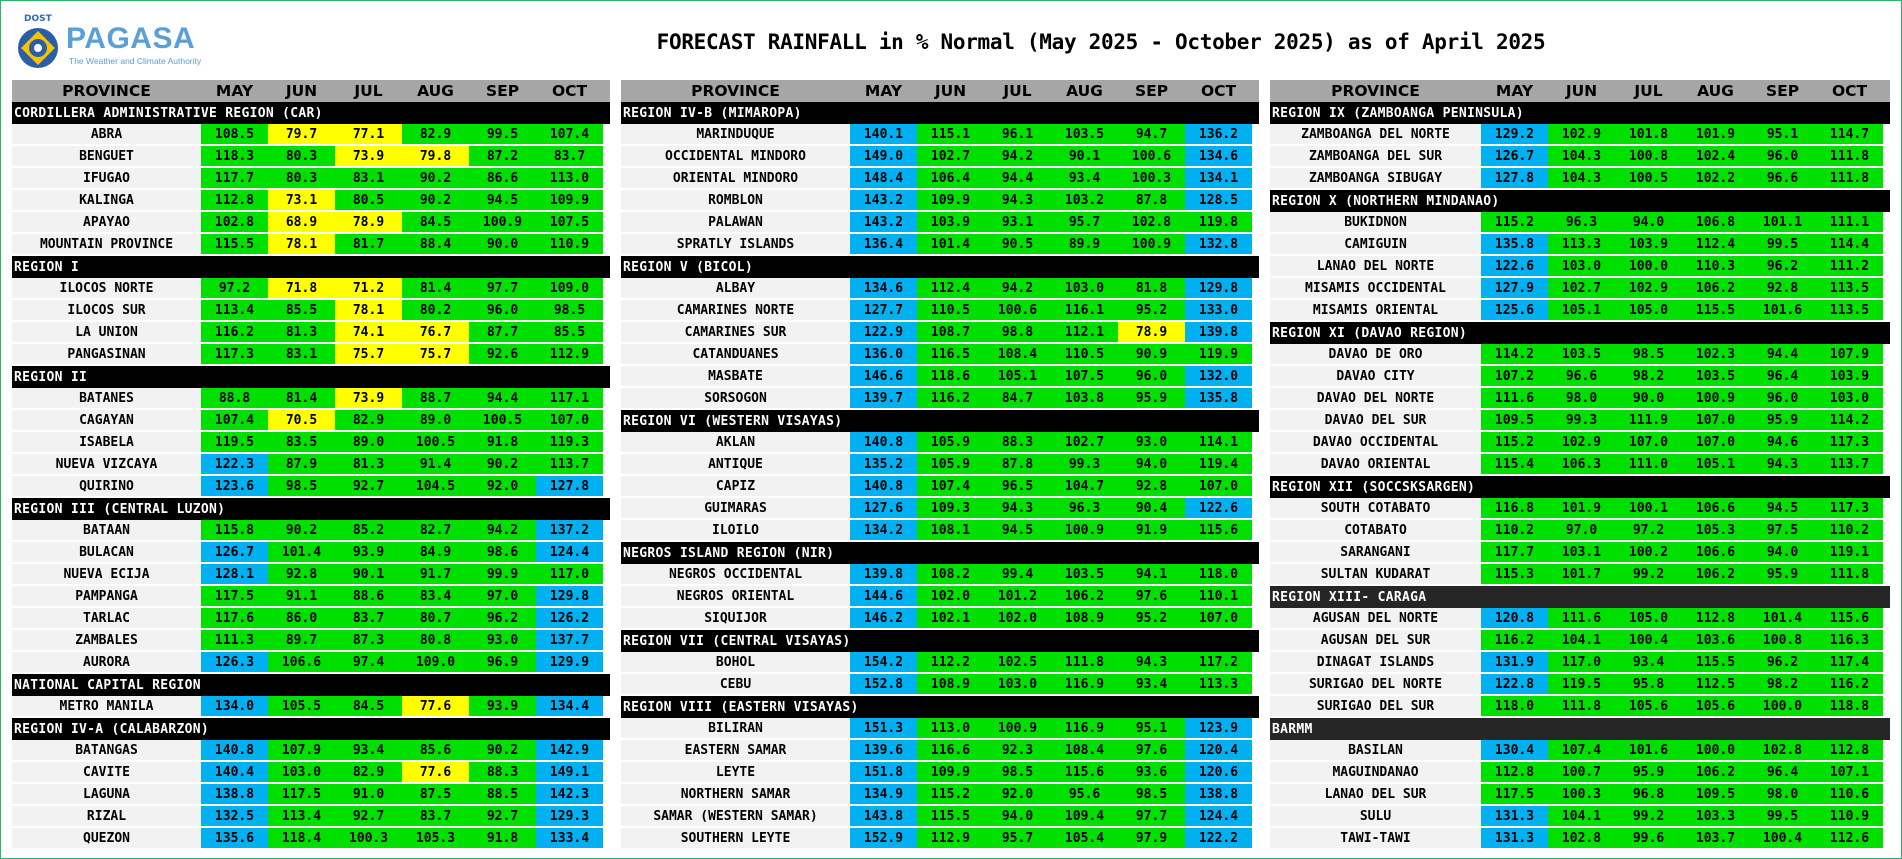 This screenshot has height=859, width=1902. What do you see at coordinates (502, 289) in the screenshot?
I see `rainfall-value-sep: 97.7` at bounding box center [502, 289].